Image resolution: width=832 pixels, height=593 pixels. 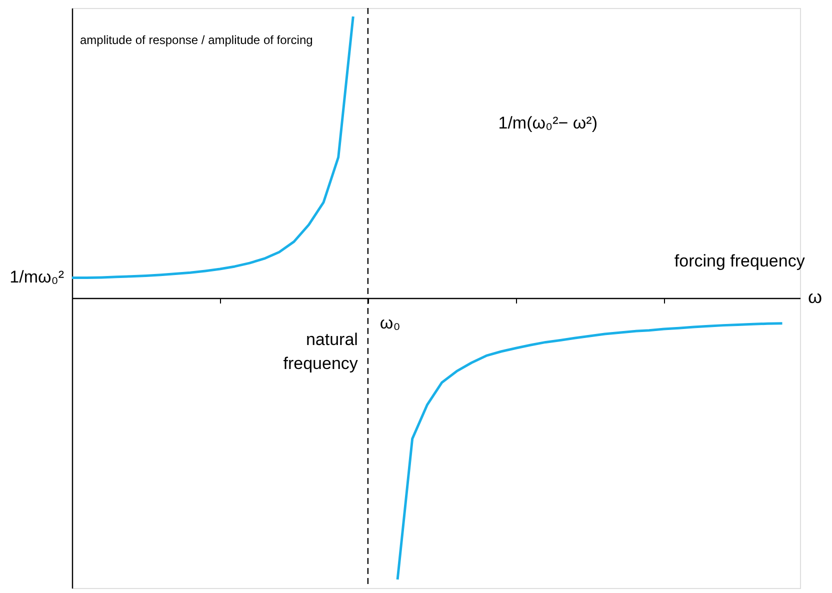 I want to click on annotation: forcing frequency, so click(x=740, y=260).